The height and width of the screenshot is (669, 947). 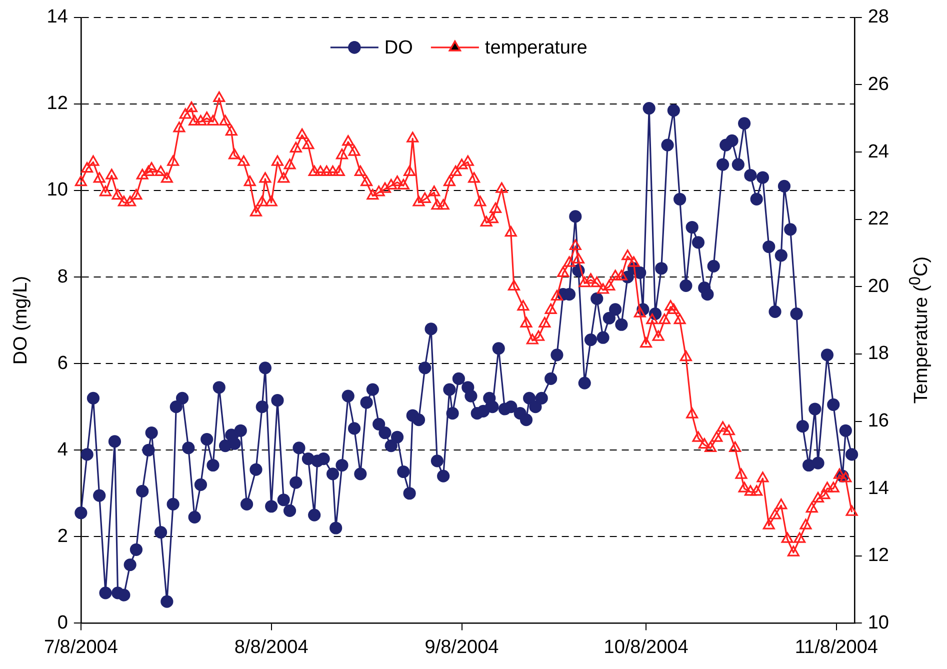 I want to click on y2-tick-label: 26, so click(x=879, y=84).